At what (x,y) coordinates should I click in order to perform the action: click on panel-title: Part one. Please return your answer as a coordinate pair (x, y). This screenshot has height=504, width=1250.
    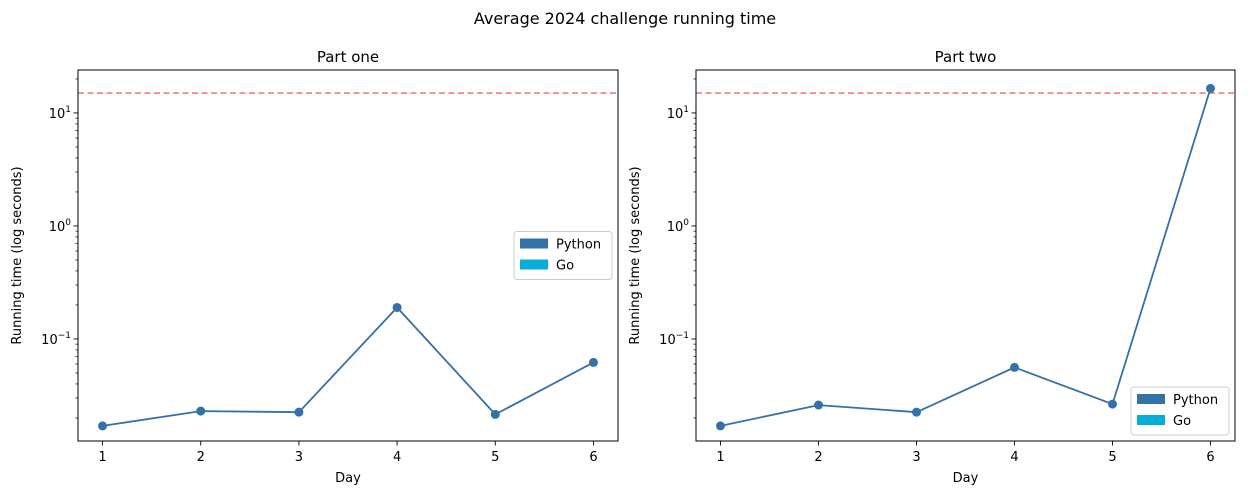
    Looking at the image, I should click on (348, 57).